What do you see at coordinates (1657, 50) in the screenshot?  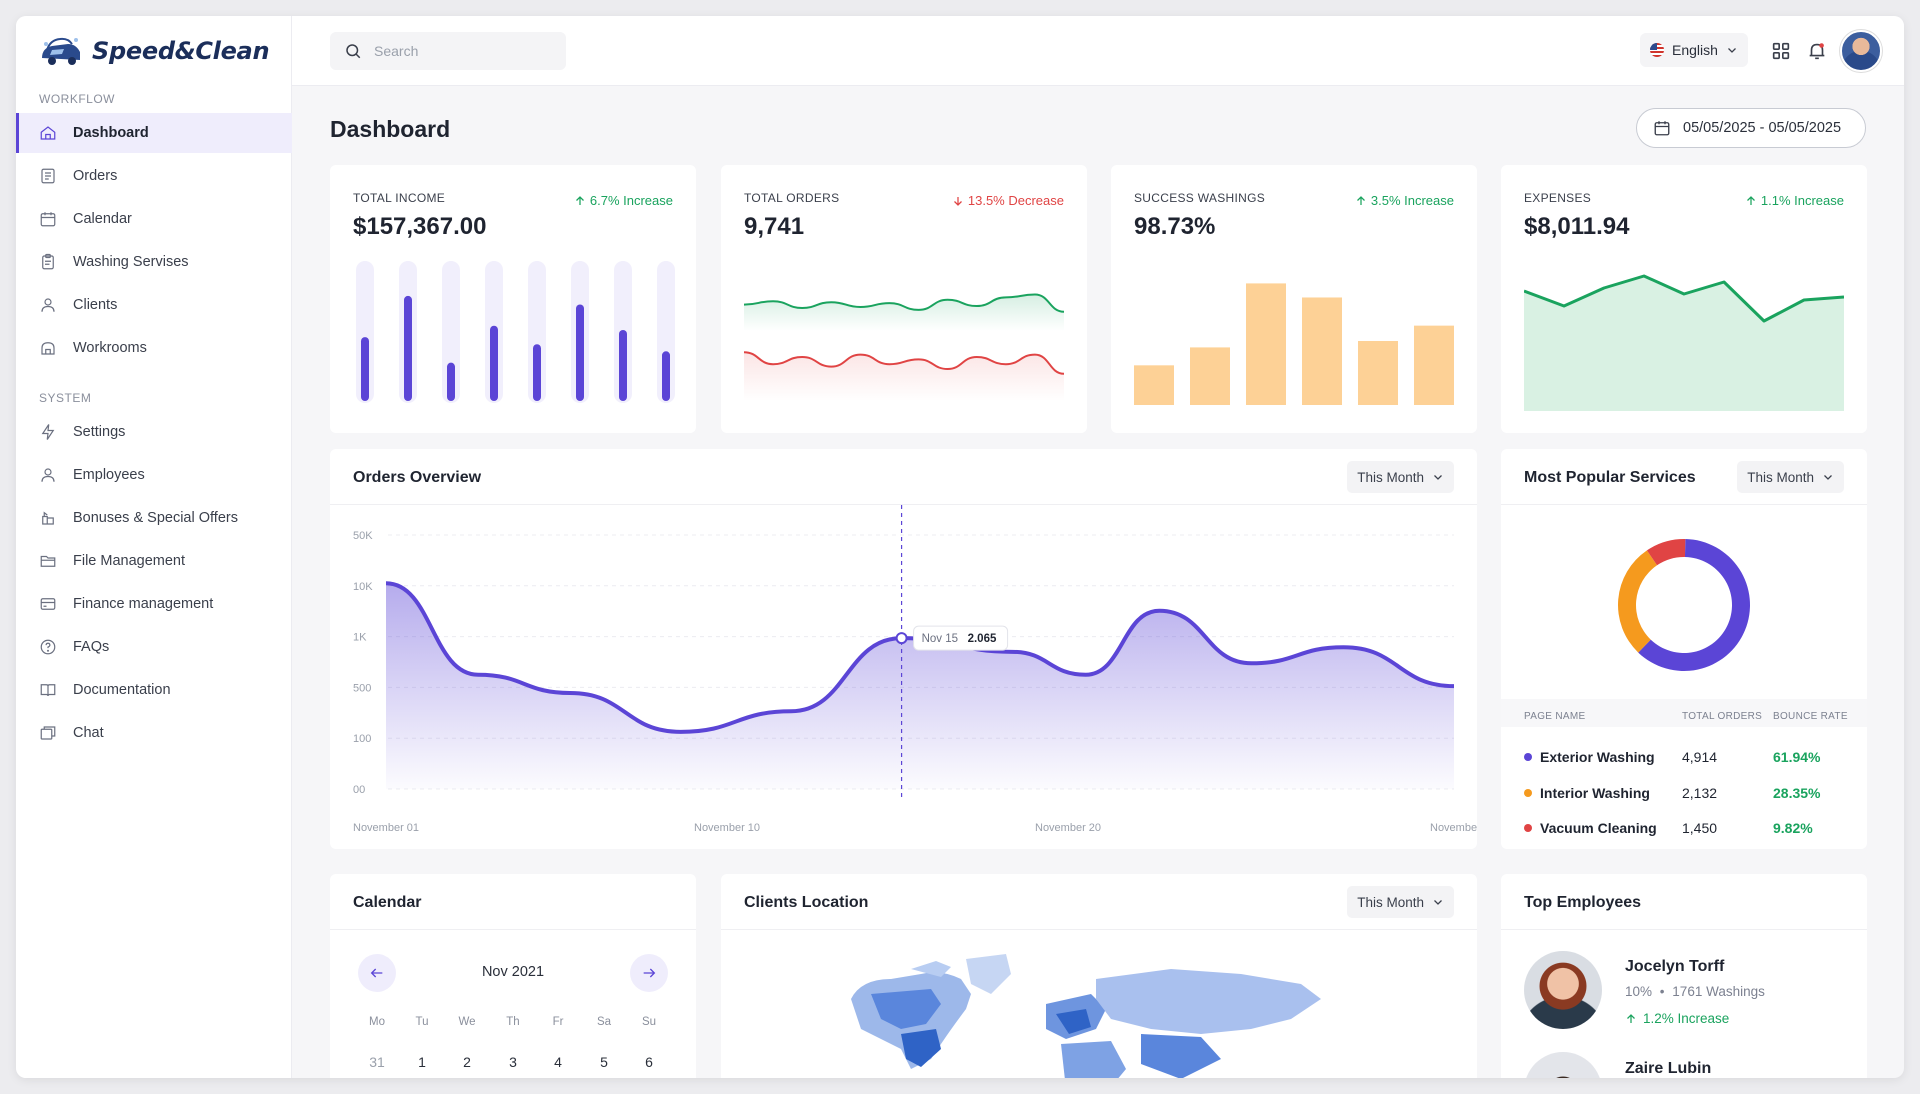 I see `us-flag-icon` at bounding box center [1657, 50].